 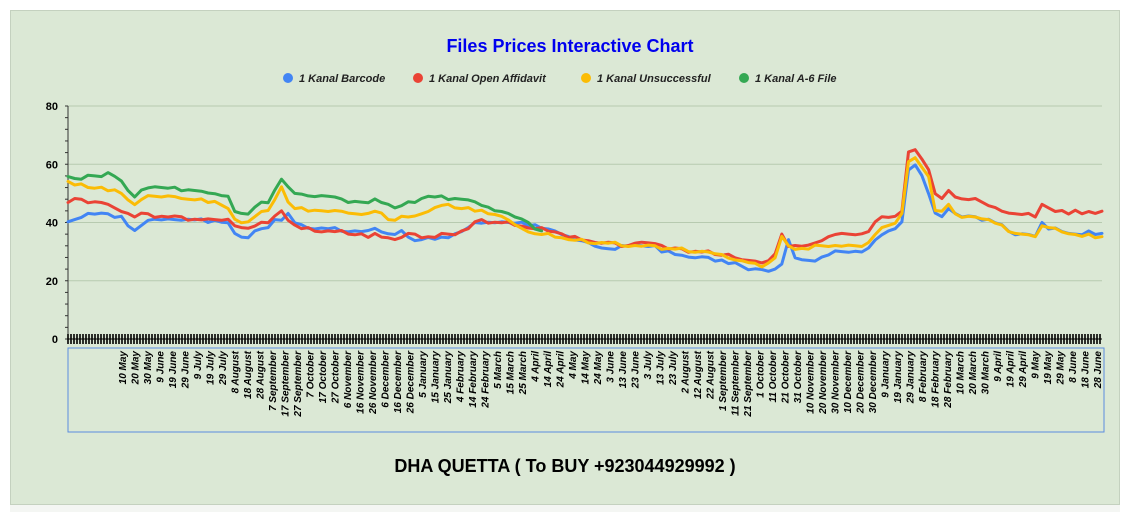 What do you see at coordinates (248, 374) in the screenshot?
I see `x-tick-label: 18 August` at bounding box center [248, 374].